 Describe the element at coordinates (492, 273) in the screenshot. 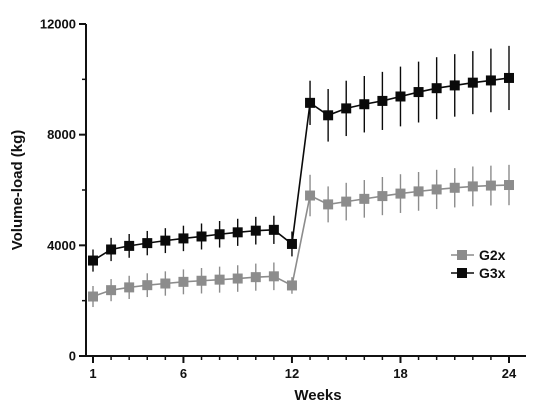

I see `legend-label: G3x` at that location.